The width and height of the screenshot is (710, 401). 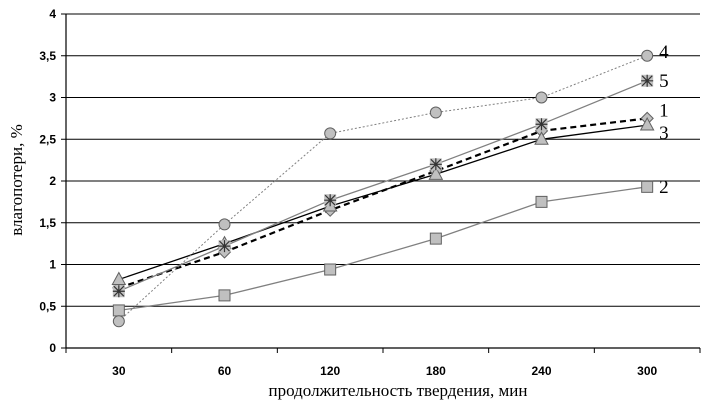 I want to click on x-tick-label: 30, so click(x=119, y=371).